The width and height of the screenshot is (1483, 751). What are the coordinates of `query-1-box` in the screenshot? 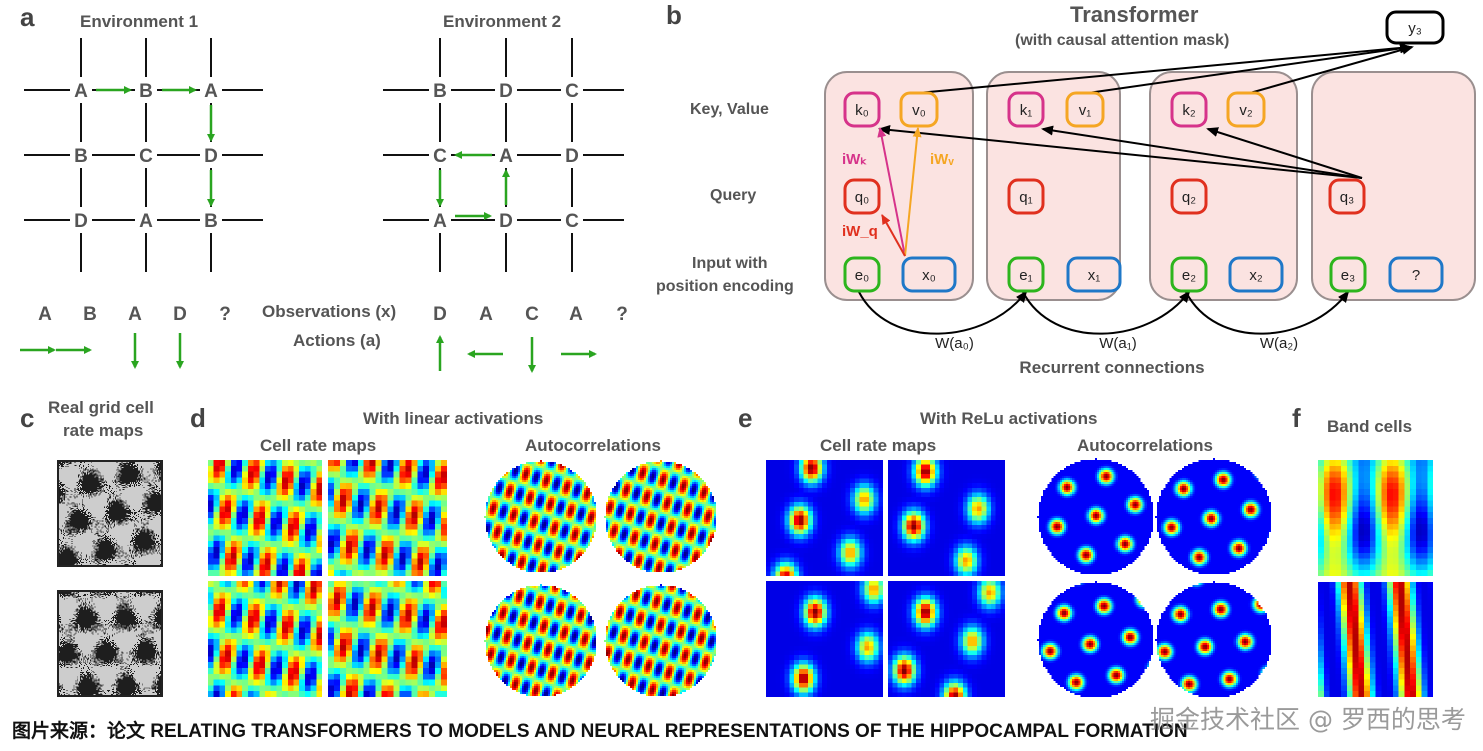 It's located at (1026, 196).